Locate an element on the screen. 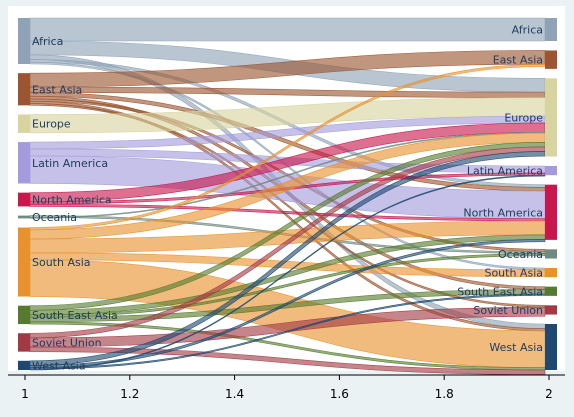  node-label-right-east_asia: East Asia is located at coordinates (518, 60).